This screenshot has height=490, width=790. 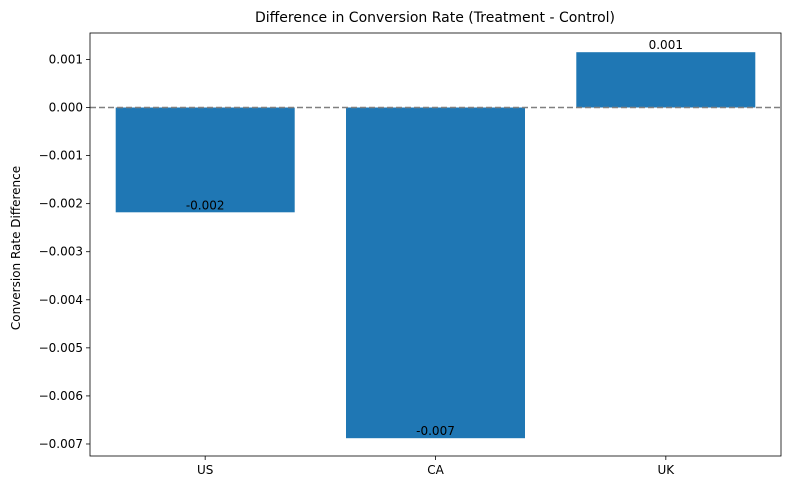 What do you see at coordinates (66, 108) in the screenshot?
I see `y-tick-label: 0.000` at bounding box center [66, 108].